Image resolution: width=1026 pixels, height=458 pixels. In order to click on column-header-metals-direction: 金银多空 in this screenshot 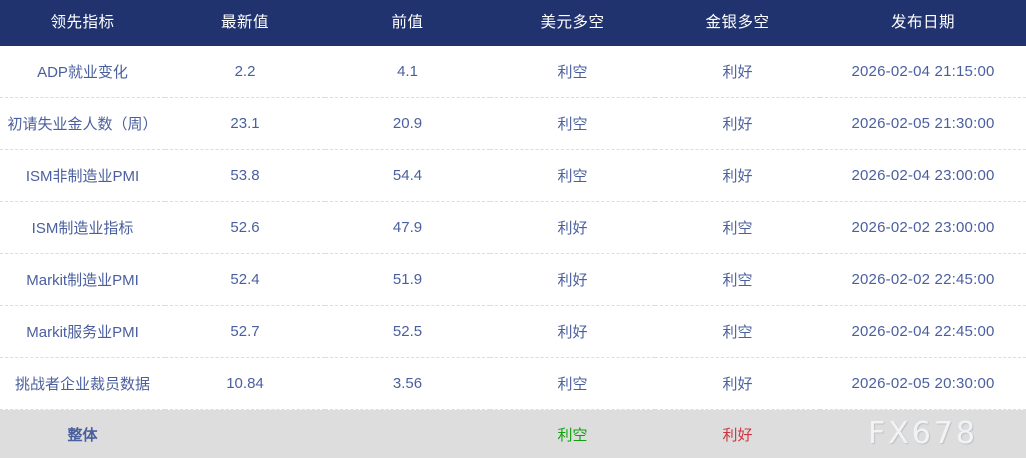, I will do `click(737, 23)`.